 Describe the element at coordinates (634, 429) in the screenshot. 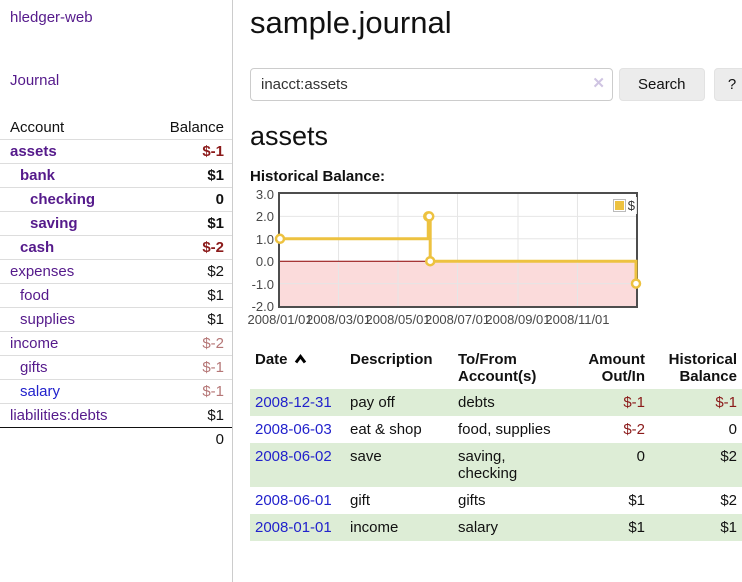

I see `transaction-amount: $-2` at that location.